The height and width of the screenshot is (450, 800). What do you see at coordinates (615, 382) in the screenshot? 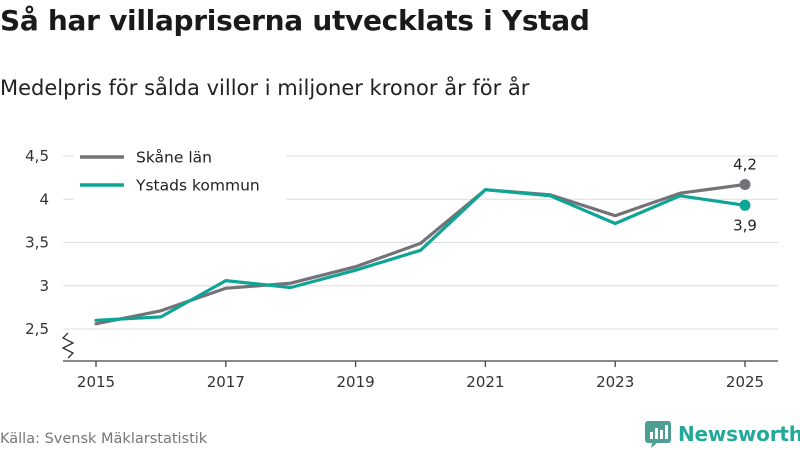
I see `x-tick-label: 2023` at bounding box center [615, 382].